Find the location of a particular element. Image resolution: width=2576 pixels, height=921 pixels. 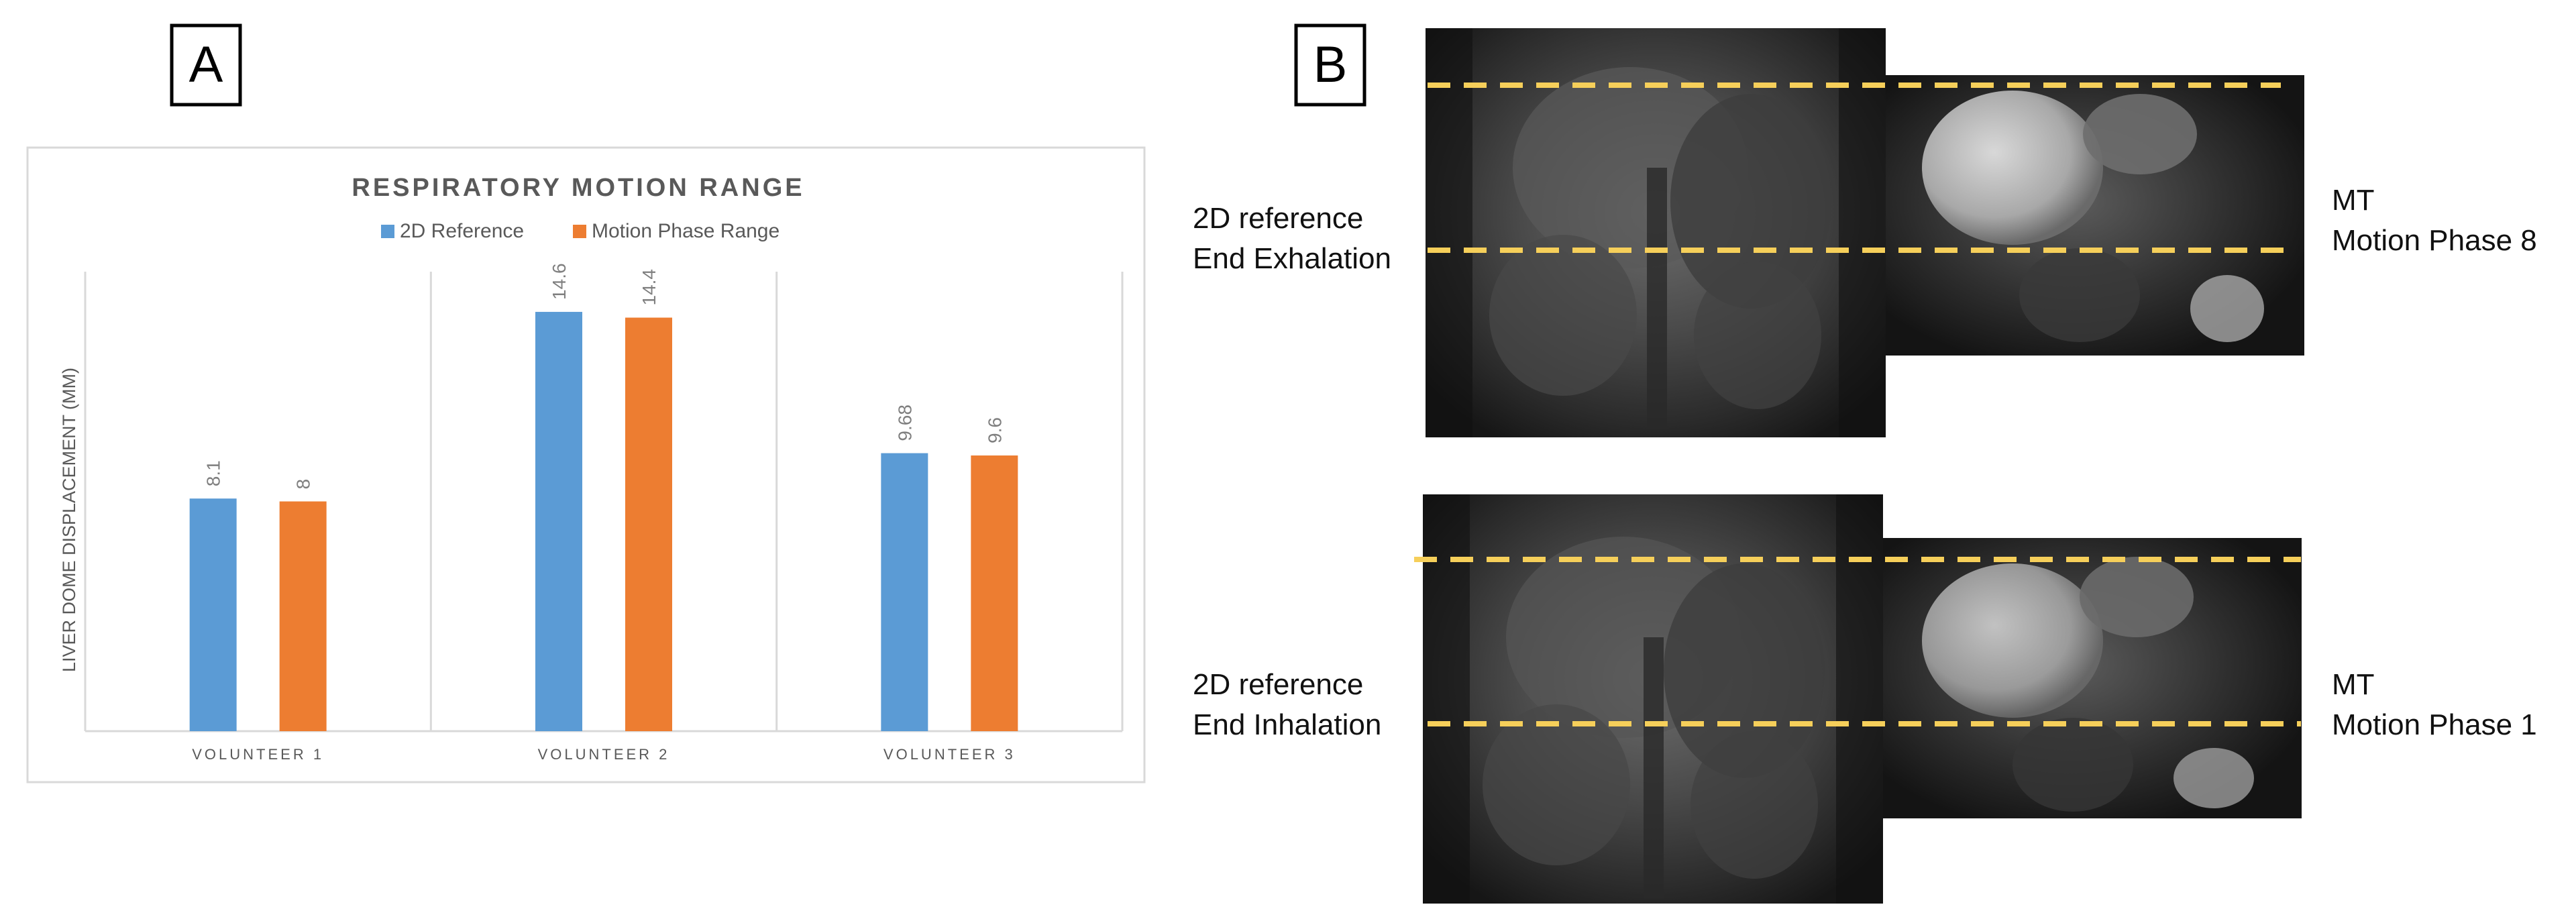

chart-legend: 2D Reference Motion Phase Range is located at coordinates (580, 231).